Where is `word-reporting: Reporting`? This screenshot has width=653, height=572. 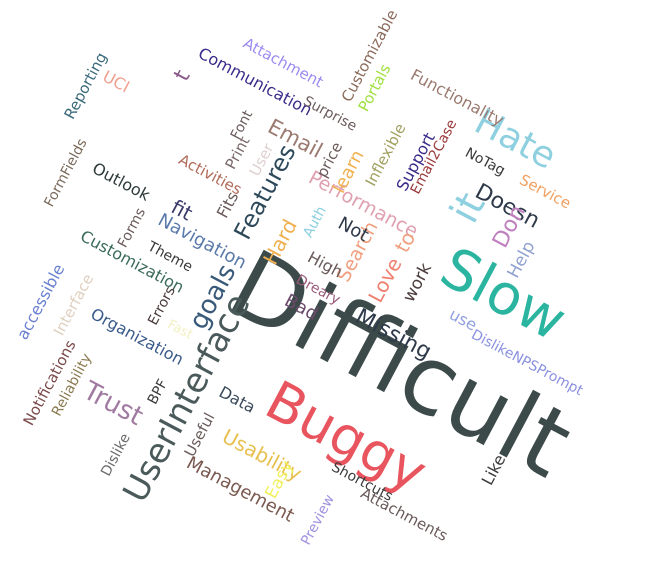
word-reporting: Reporting is located at coordinates (85, 86).